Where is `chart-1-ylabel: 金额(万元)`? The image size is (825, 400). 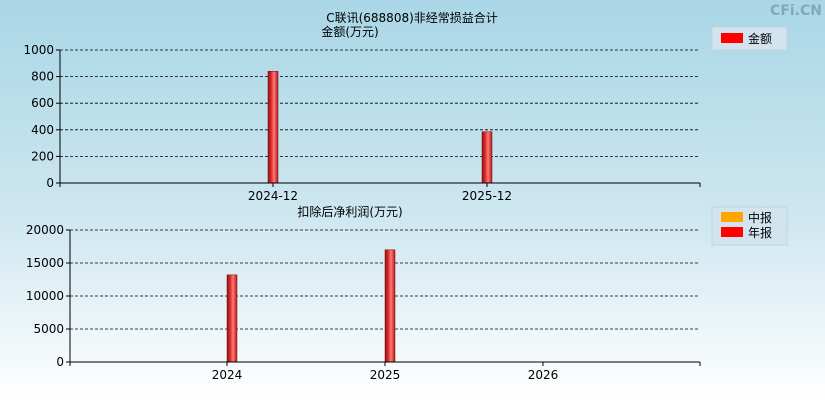
chart-1-ylabel: 金额(万元) is located at coordinates (349, 31).